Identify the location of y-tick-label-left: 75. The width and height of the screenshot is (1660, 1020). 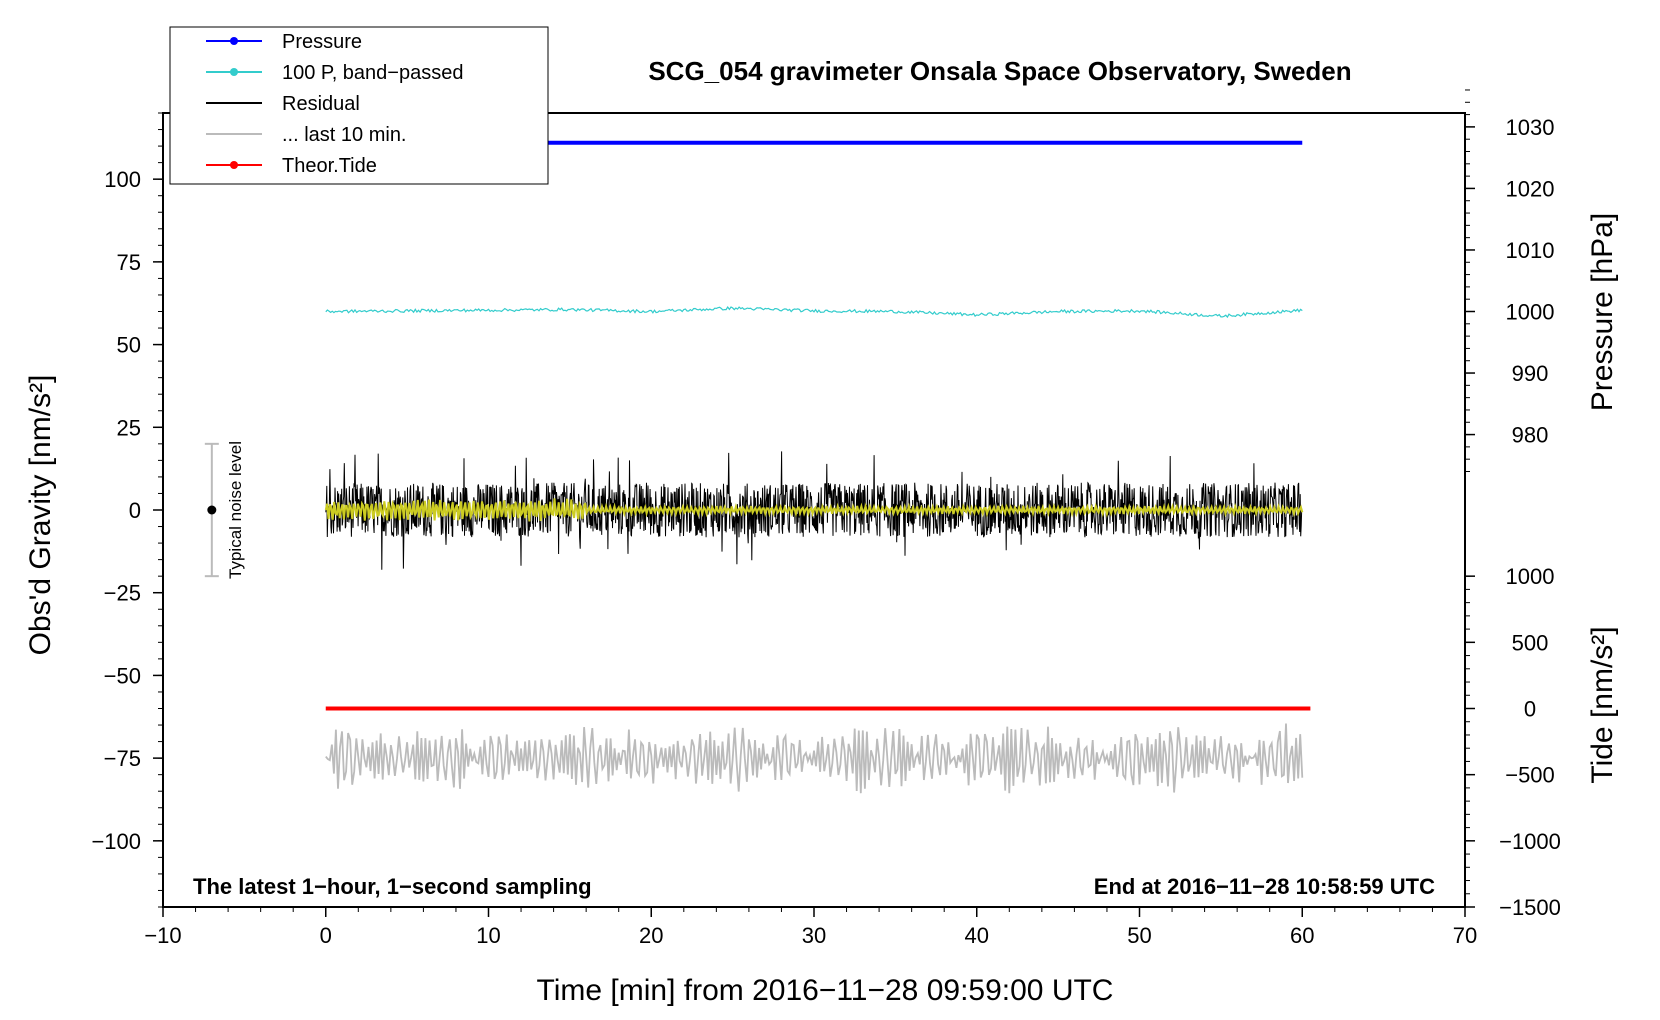
(129, 262).